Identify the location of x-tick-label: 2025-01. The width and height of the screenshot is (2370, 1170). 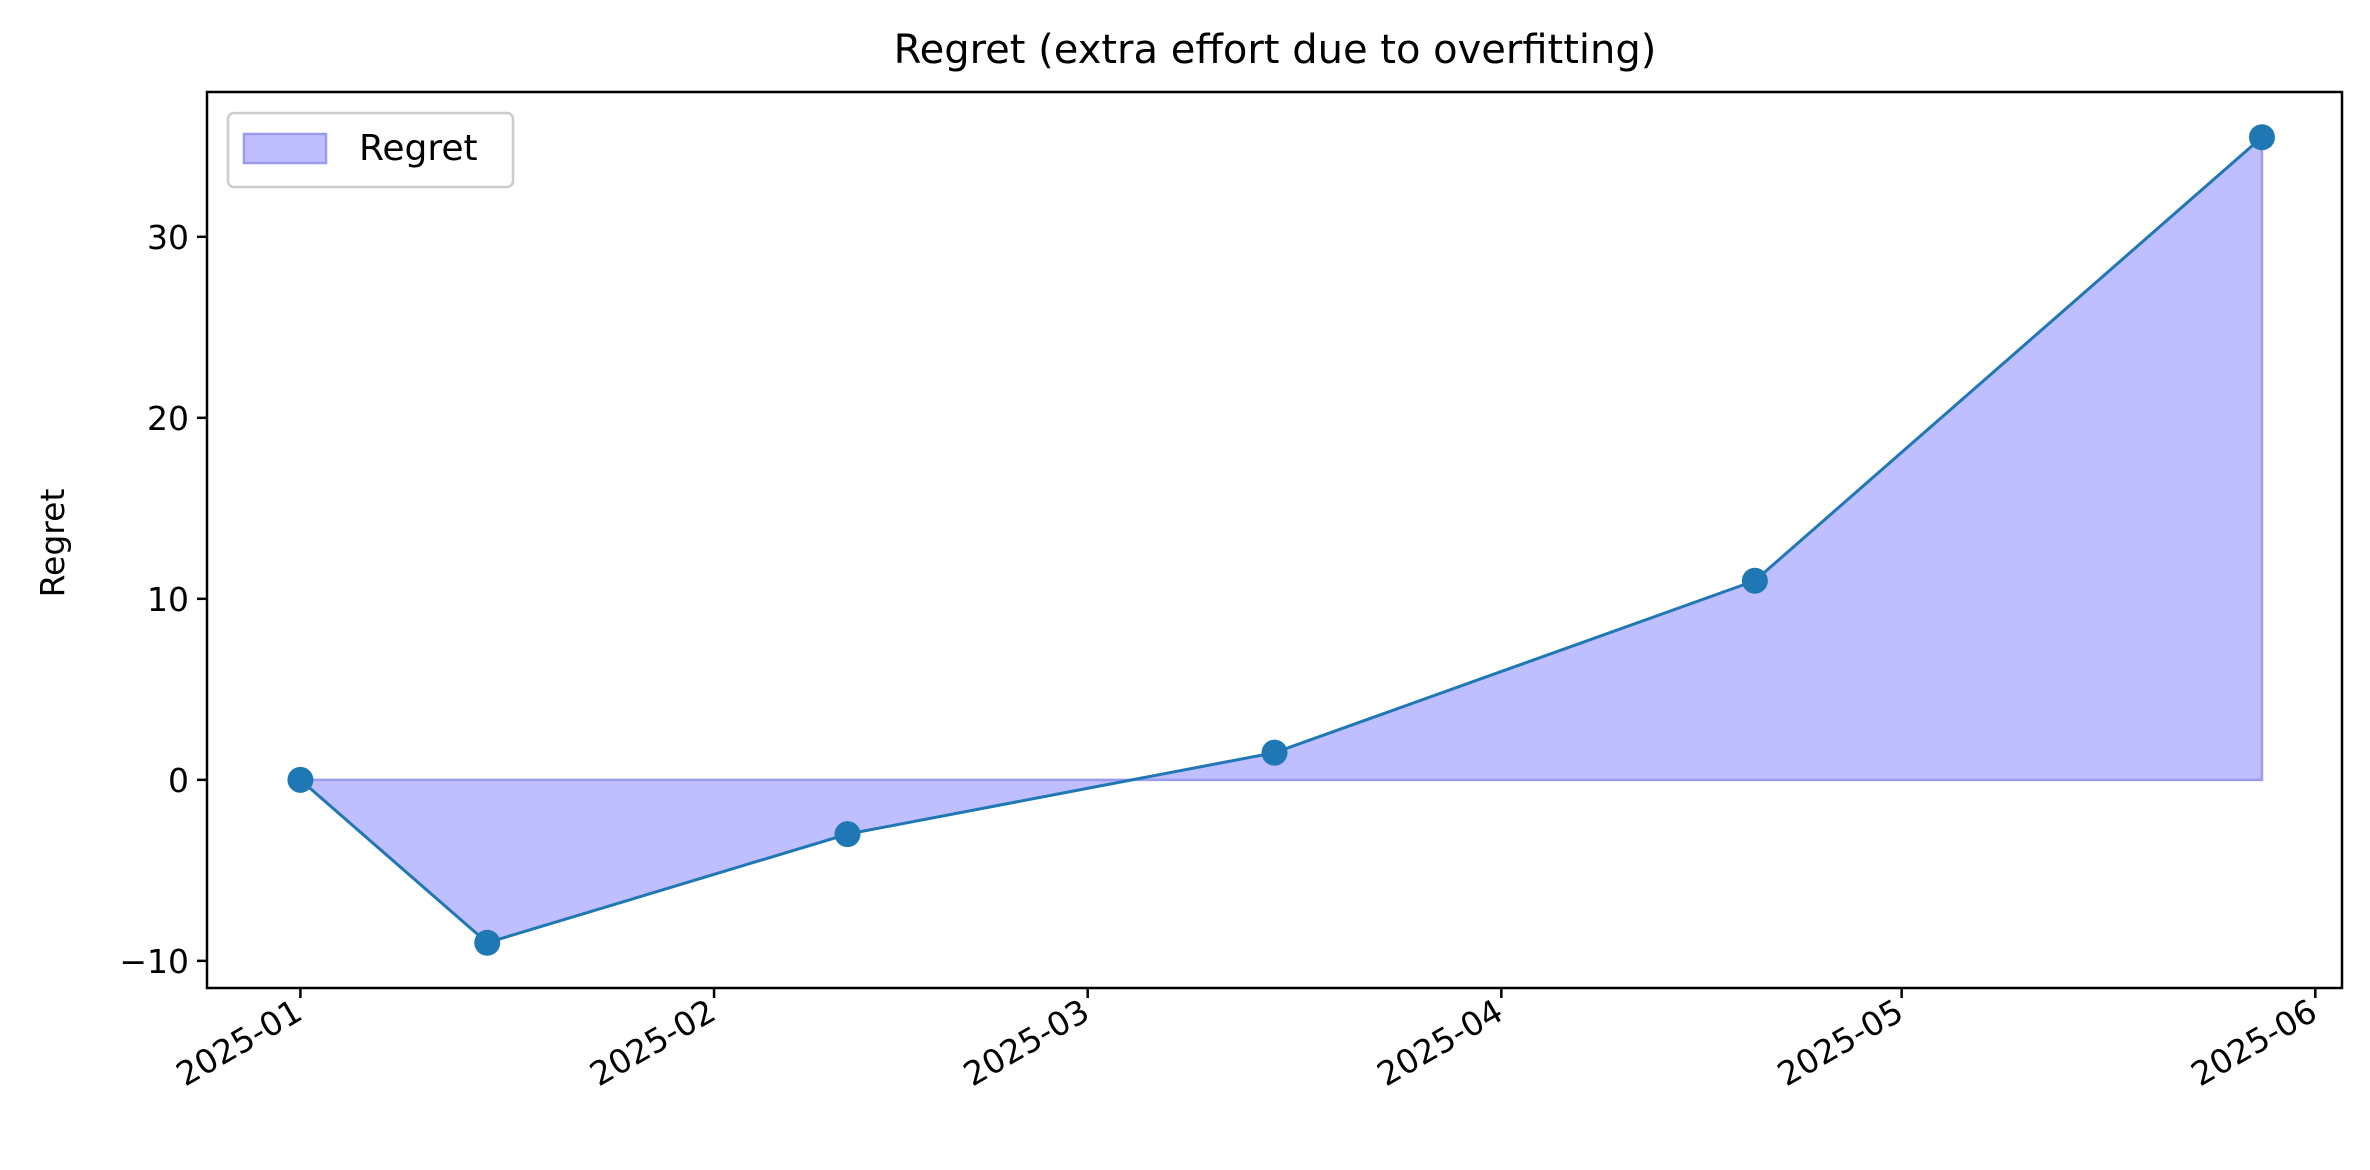
(238, 1042).